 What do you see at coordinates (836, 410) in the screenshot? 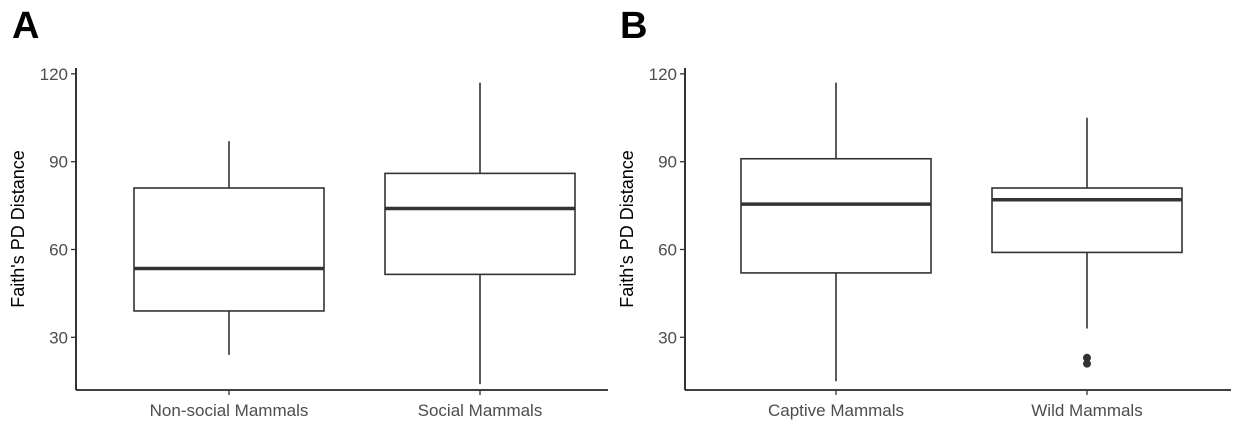
I see `x-tick-label: Captive Mammals` at bounding box center [836, 410].